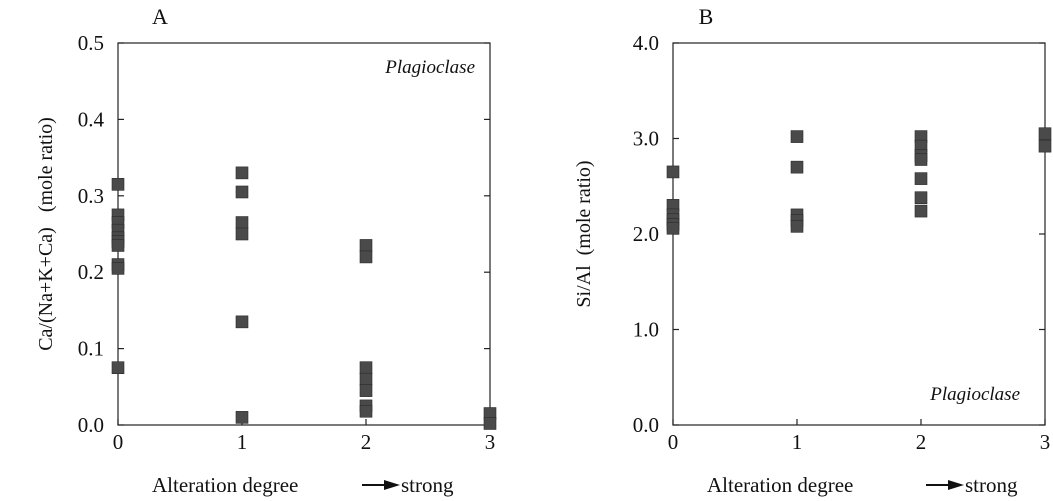 The height and width of the screenshot is (501, 1053). I want to click on panel-label: B, so click(706, 16).